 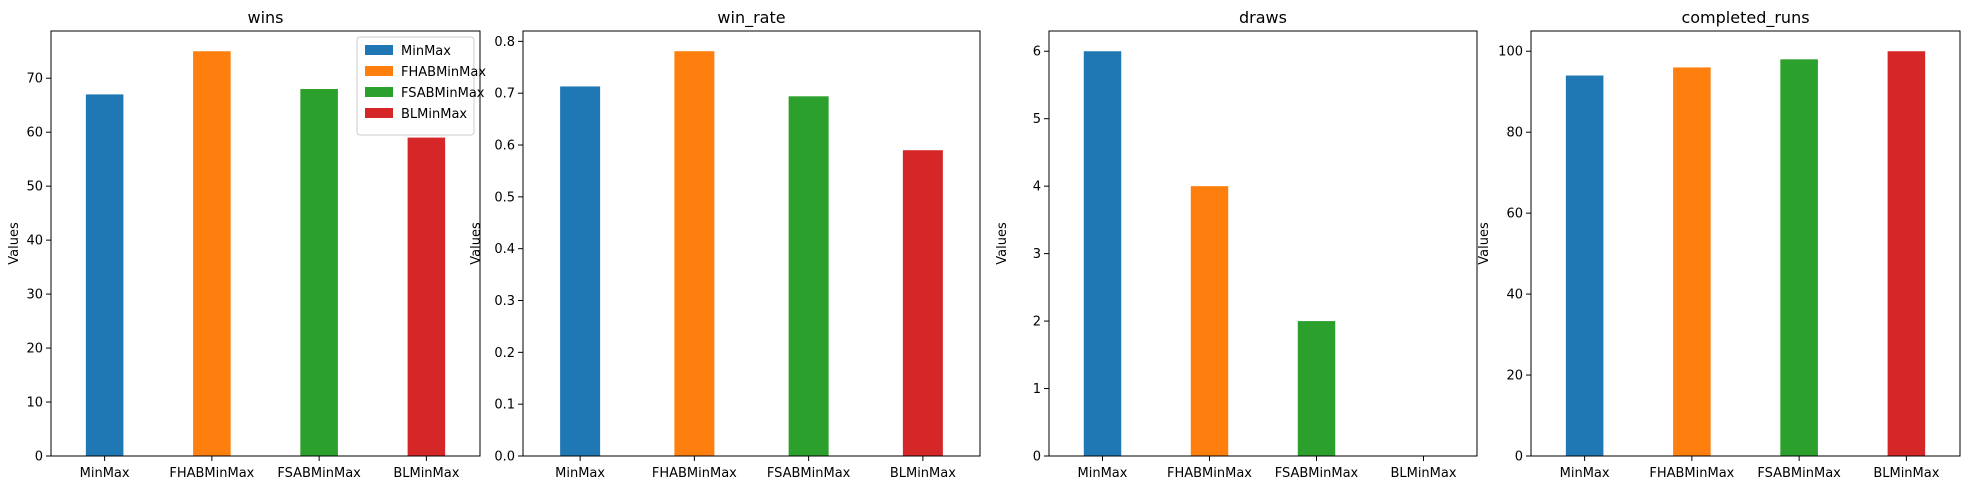 What do you see at coordinates (504, 146) in the screenshot?
I see `y-tick-label: 0.6` at bounding box center [504, 146].